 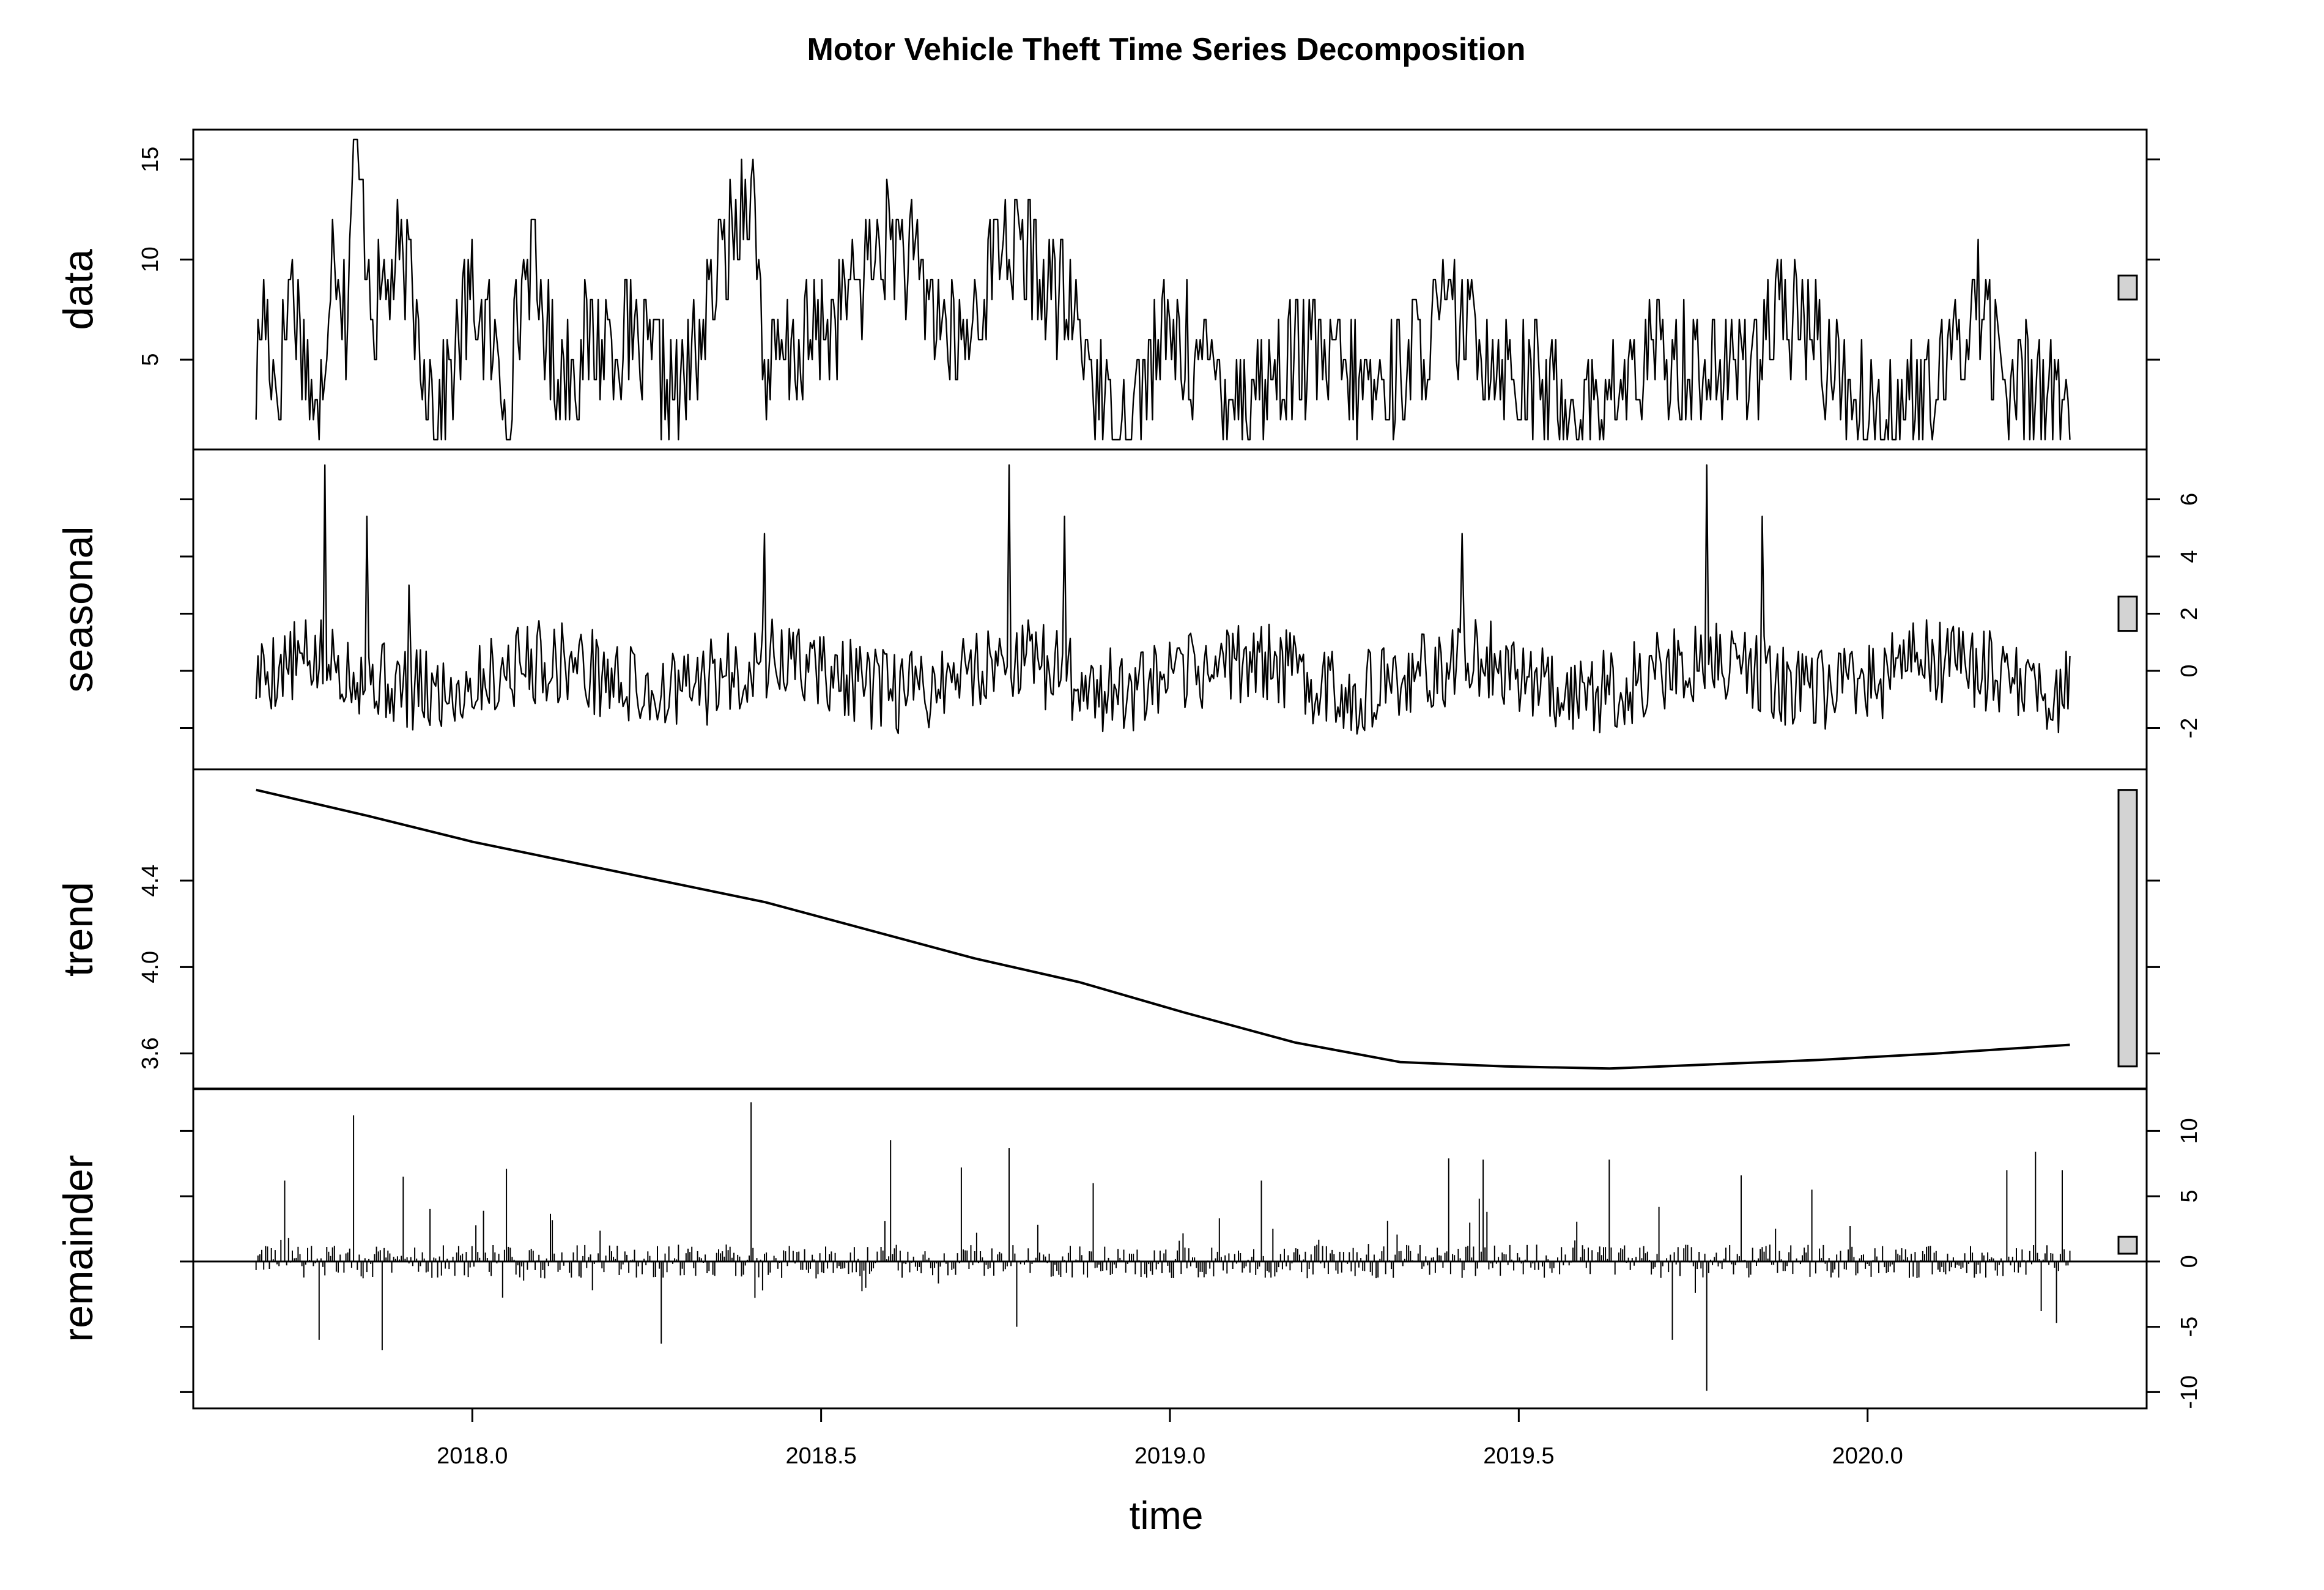 What do you see at coordinates (2127, 1245) in the screenshot?
I see `range-bar-remainder` at bounding box center [2127, 1245].